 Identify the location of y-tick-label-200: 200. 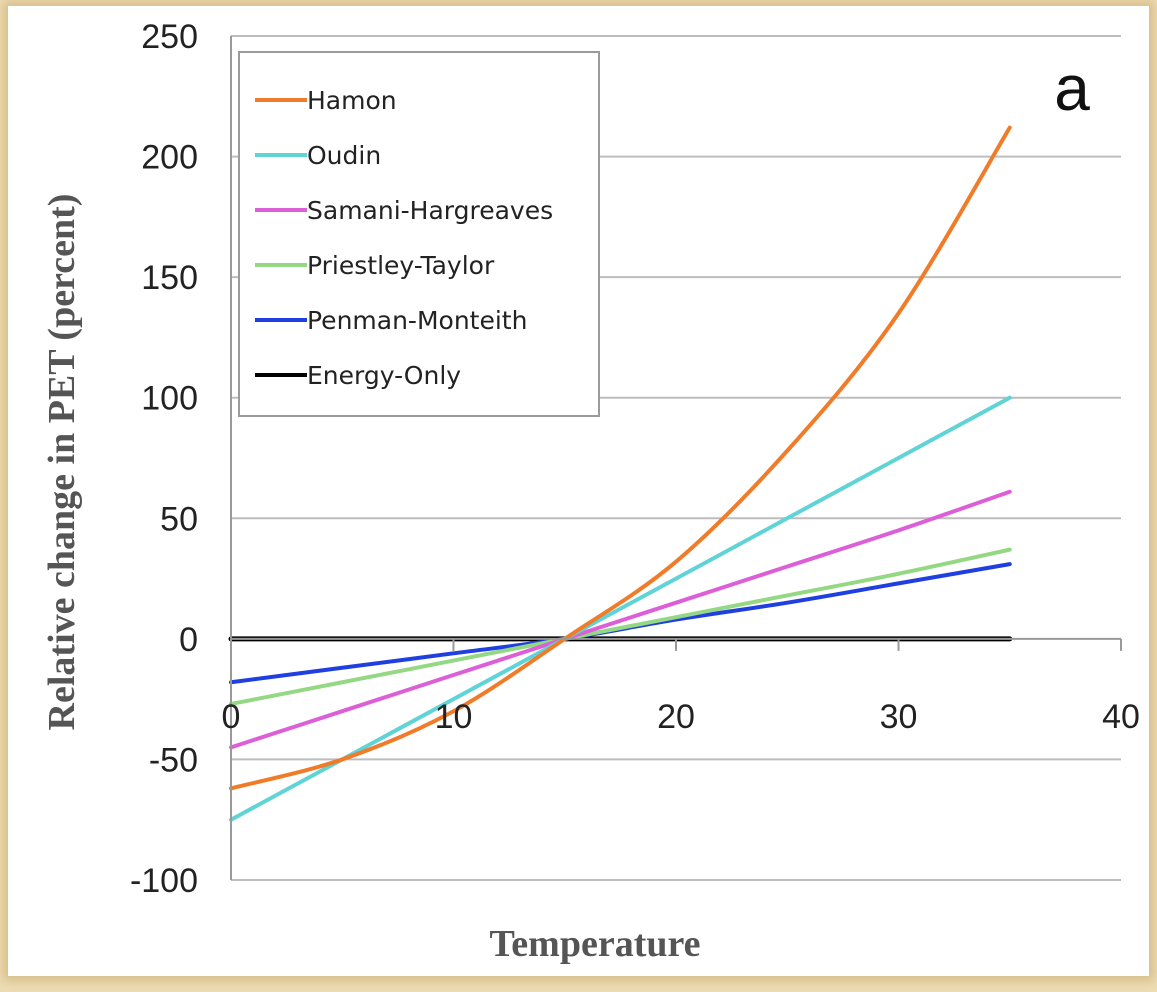
(169, 158).